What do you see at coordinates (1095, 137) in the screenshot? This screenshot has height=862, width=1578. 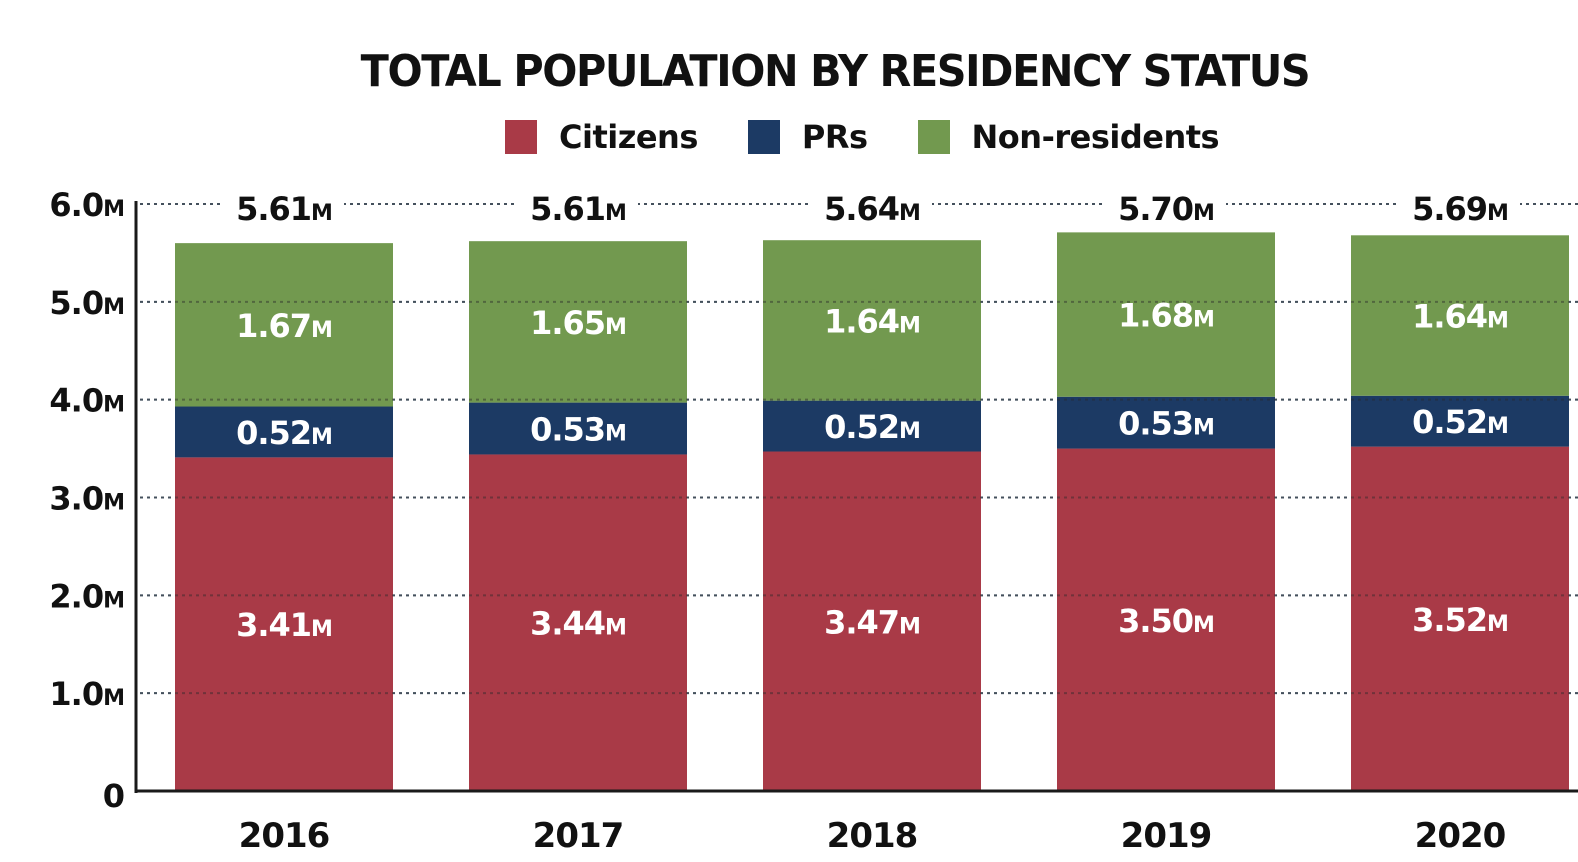 I see `legend-label-non-residents: Non-residents` at bounding box center [1095, 137].